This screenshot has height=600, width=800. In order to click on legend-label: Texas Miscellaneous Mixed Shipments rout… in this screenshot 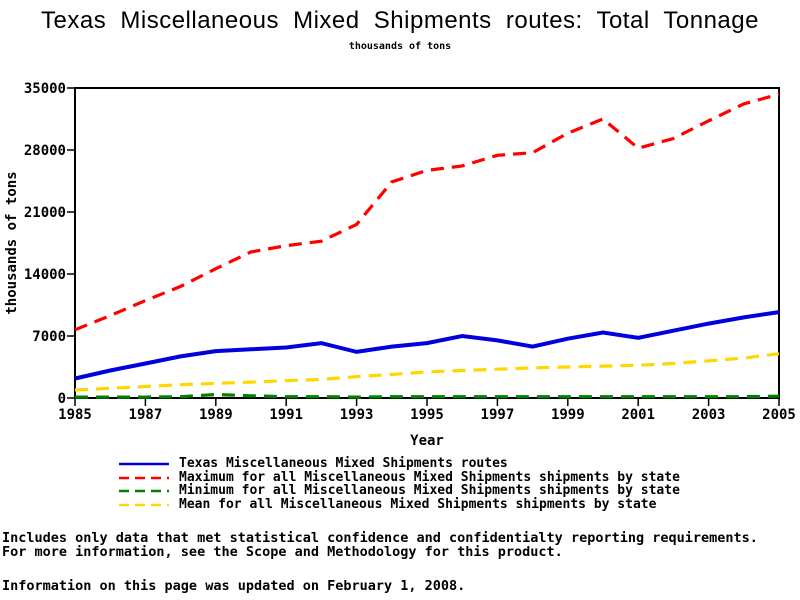, I will do `click(343, 463)`.